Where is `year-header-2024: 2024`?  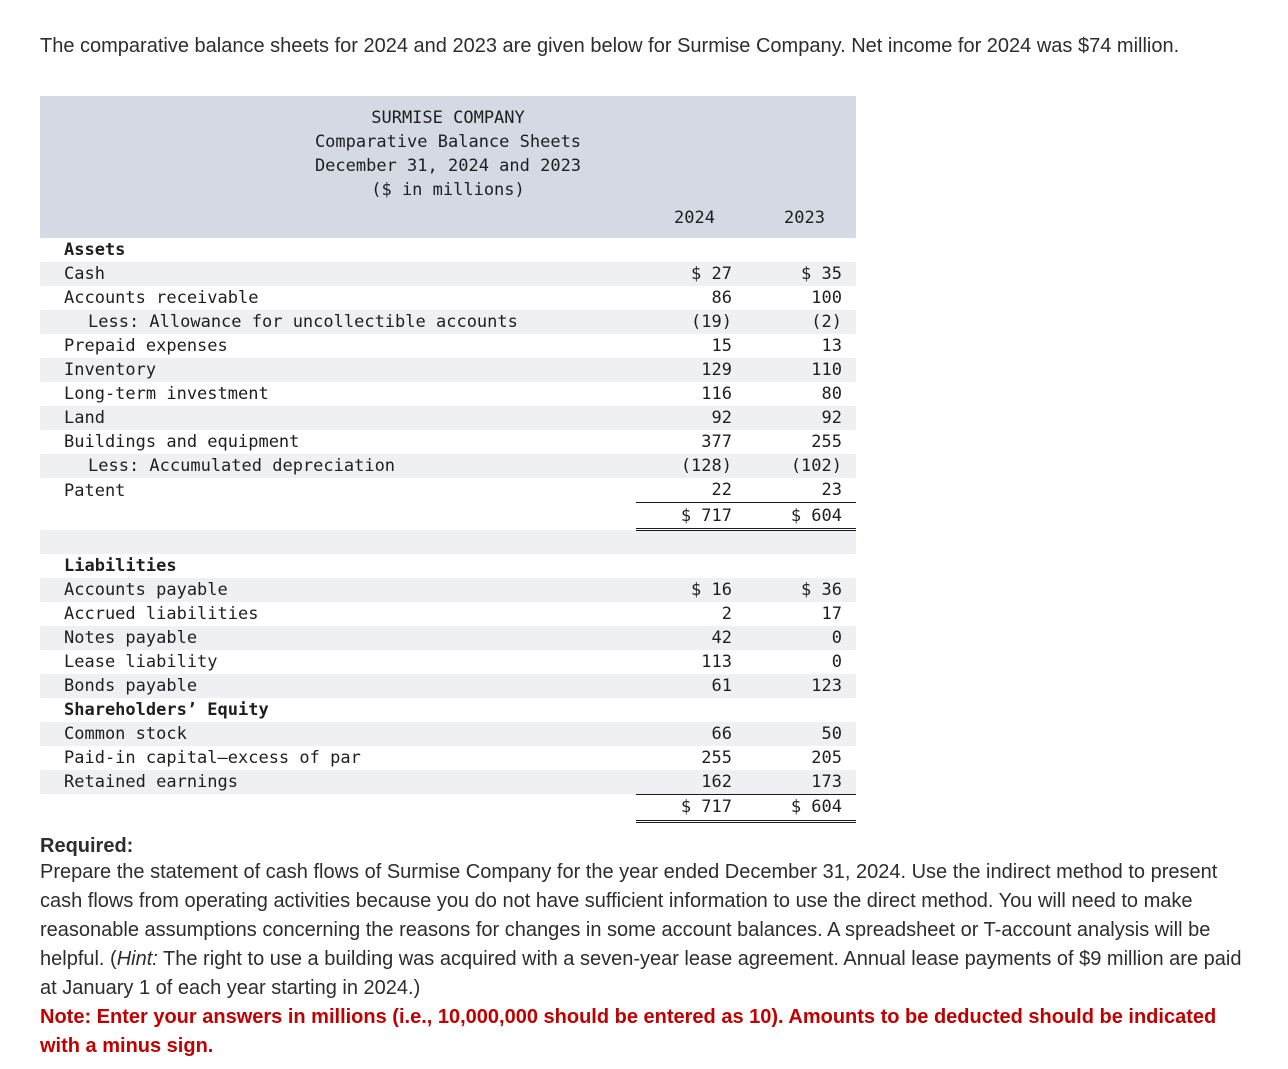
year-header-2024: 2024 is located at coordinates (688, 221).